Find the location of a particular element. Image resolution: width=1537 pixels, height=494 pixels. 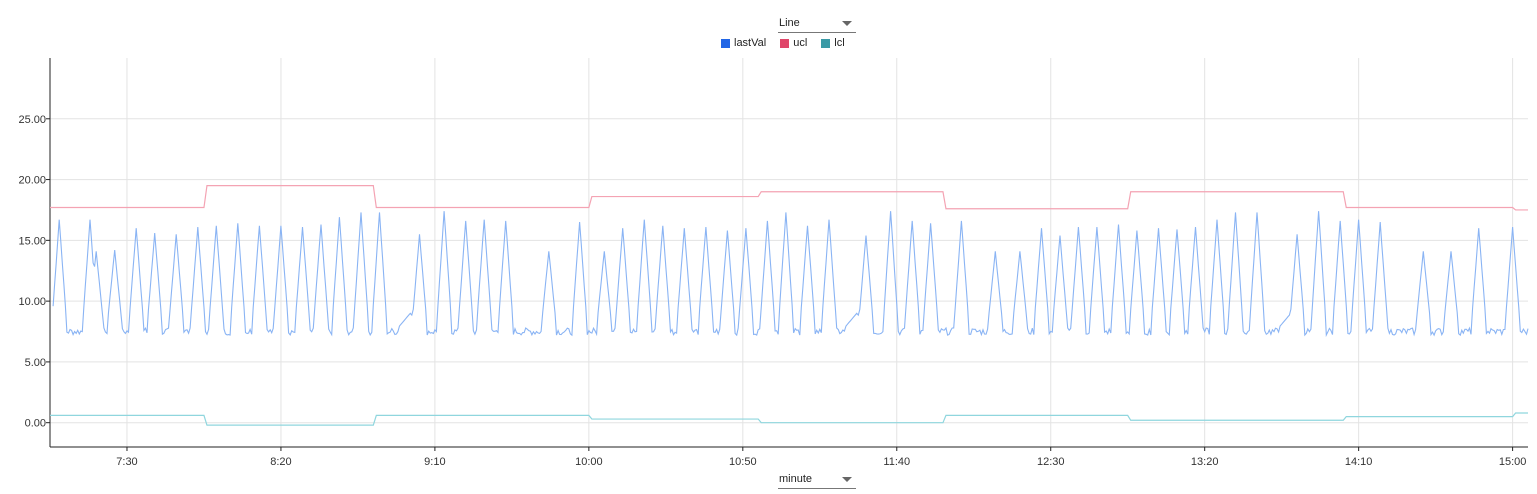

series-line-ucl is located at coordinates (789, 198).